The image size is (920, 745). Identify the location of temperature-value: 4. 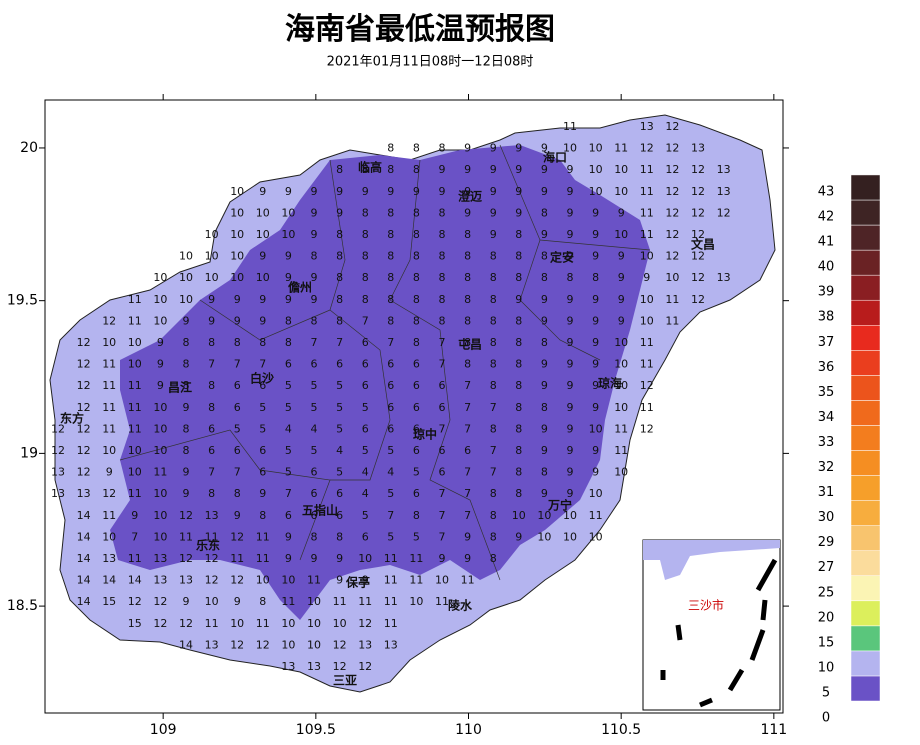
(365, 472).